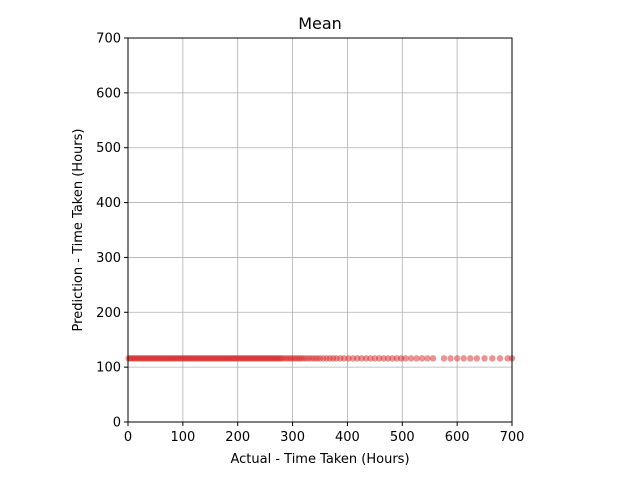 The image size is (640, 480). Describe the element at coordinates (108, 93) in the screenshot. I see `y-tick-label-6: 600` at that location.